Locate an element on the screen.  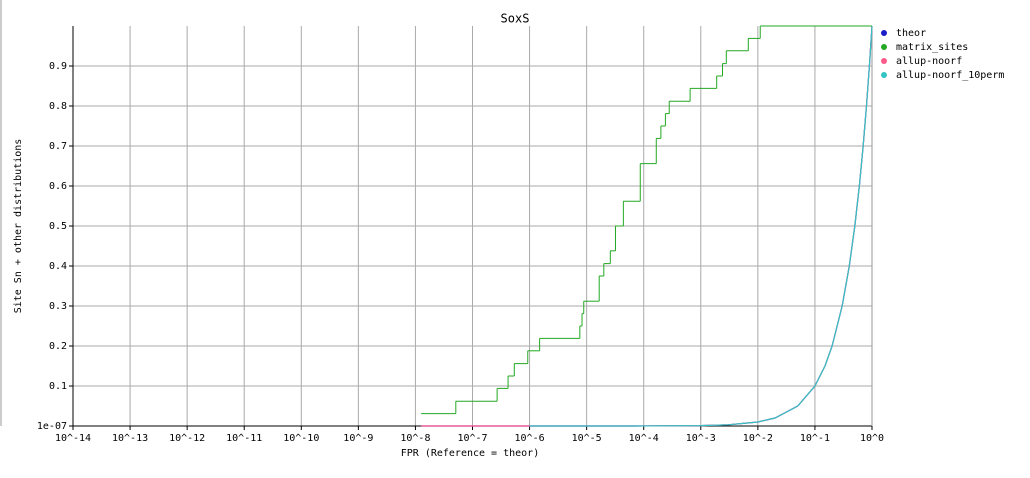
x-tick-label: 10^-12 is located at coordinates (187, 438).